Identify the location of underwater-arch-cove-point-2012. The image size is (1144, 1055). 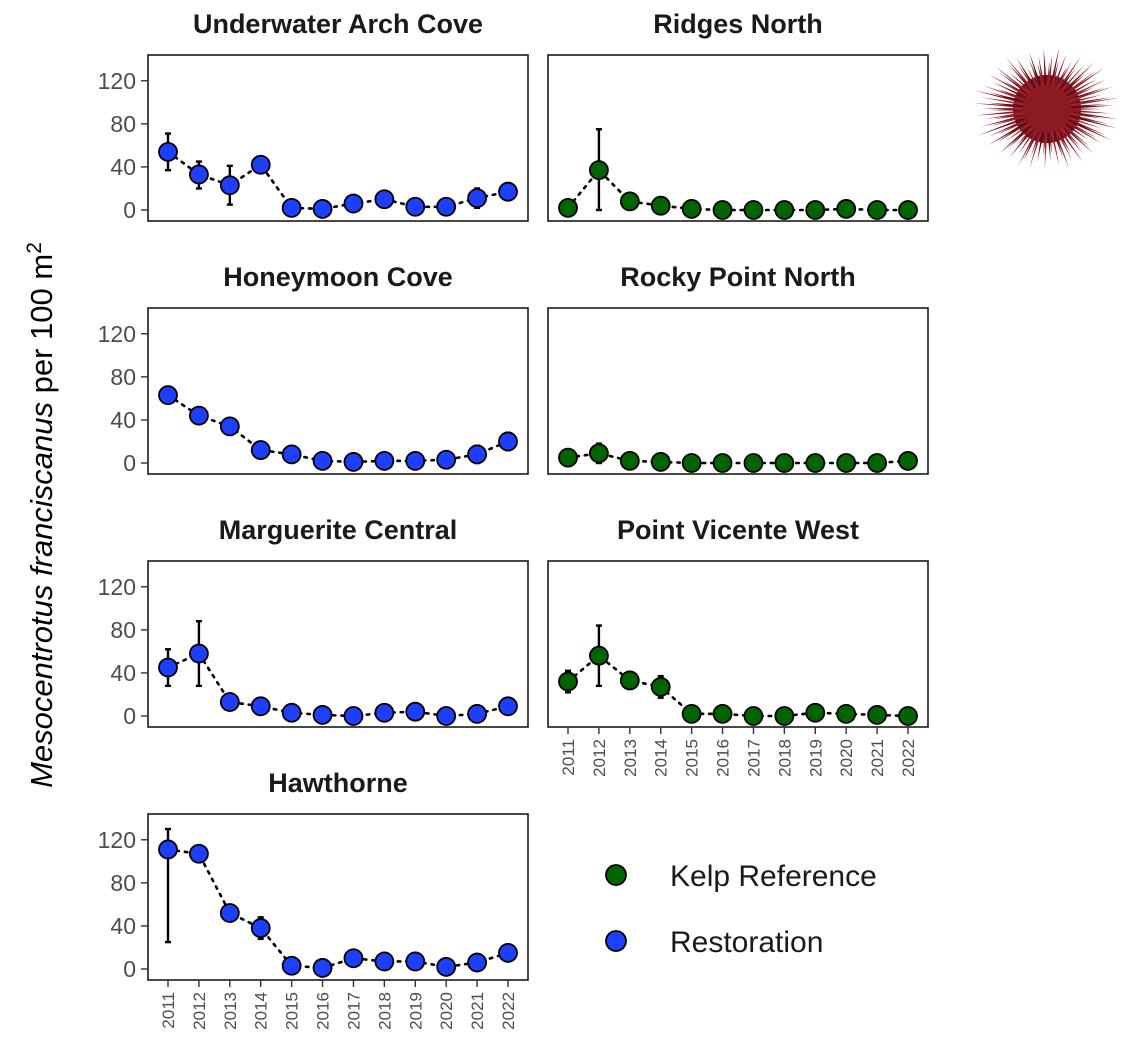
(199, 174).